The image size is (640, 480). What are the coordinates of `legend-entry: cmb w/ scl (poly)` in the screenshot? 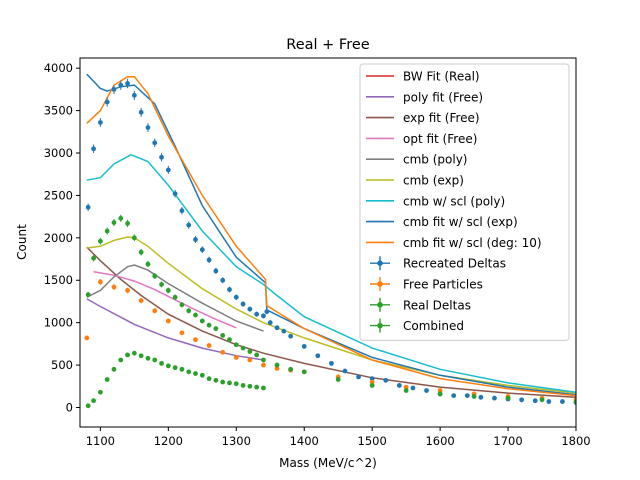 It's located at (435, 201).